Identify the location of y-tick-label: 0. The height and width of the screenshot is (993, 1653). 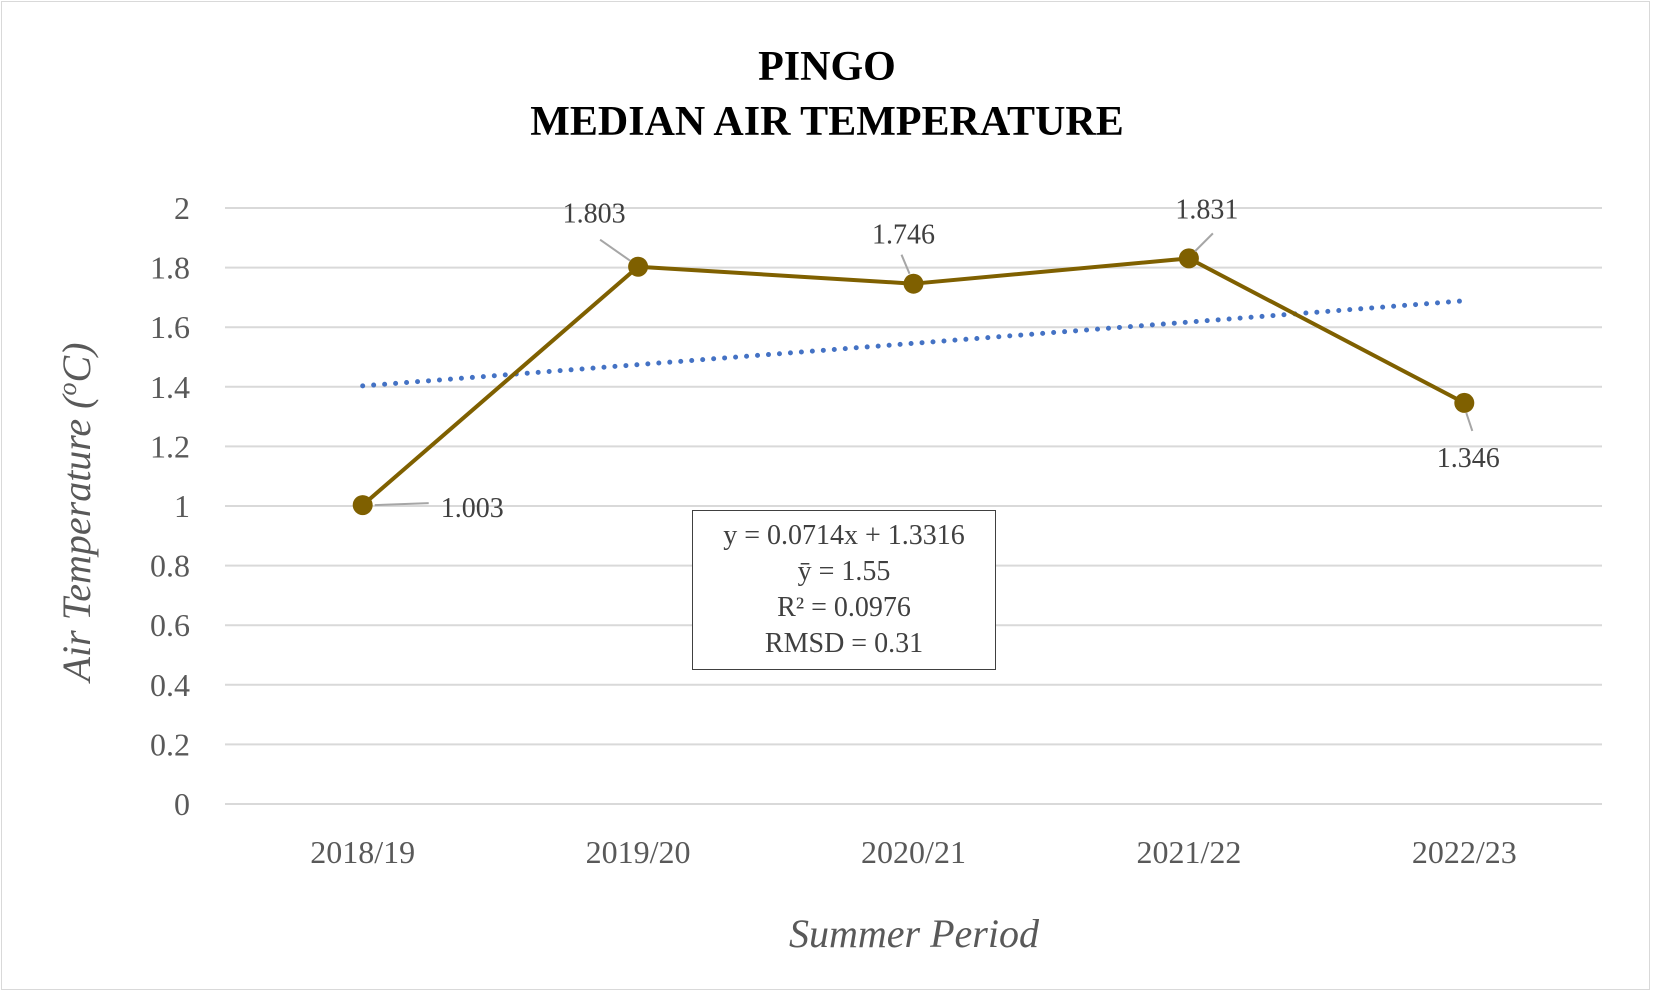
(182, 804).